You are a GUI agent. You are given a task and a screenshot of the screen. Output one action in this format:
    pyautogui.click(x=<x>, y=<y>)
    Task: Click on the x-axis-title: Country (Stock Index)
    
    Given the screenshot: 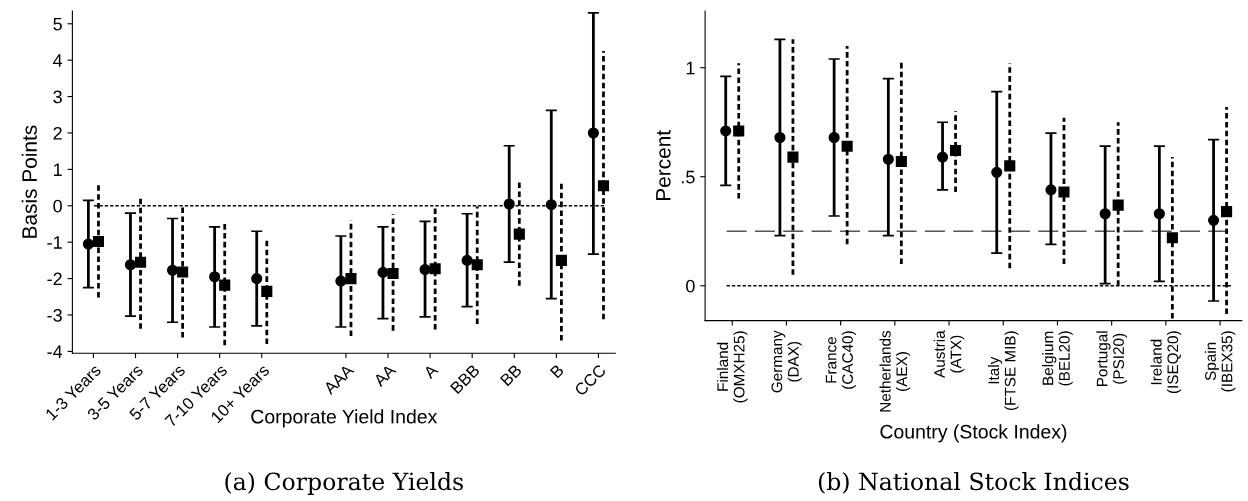 What is the action you would take?
    pyautogui.click(x=973, y=433)
    